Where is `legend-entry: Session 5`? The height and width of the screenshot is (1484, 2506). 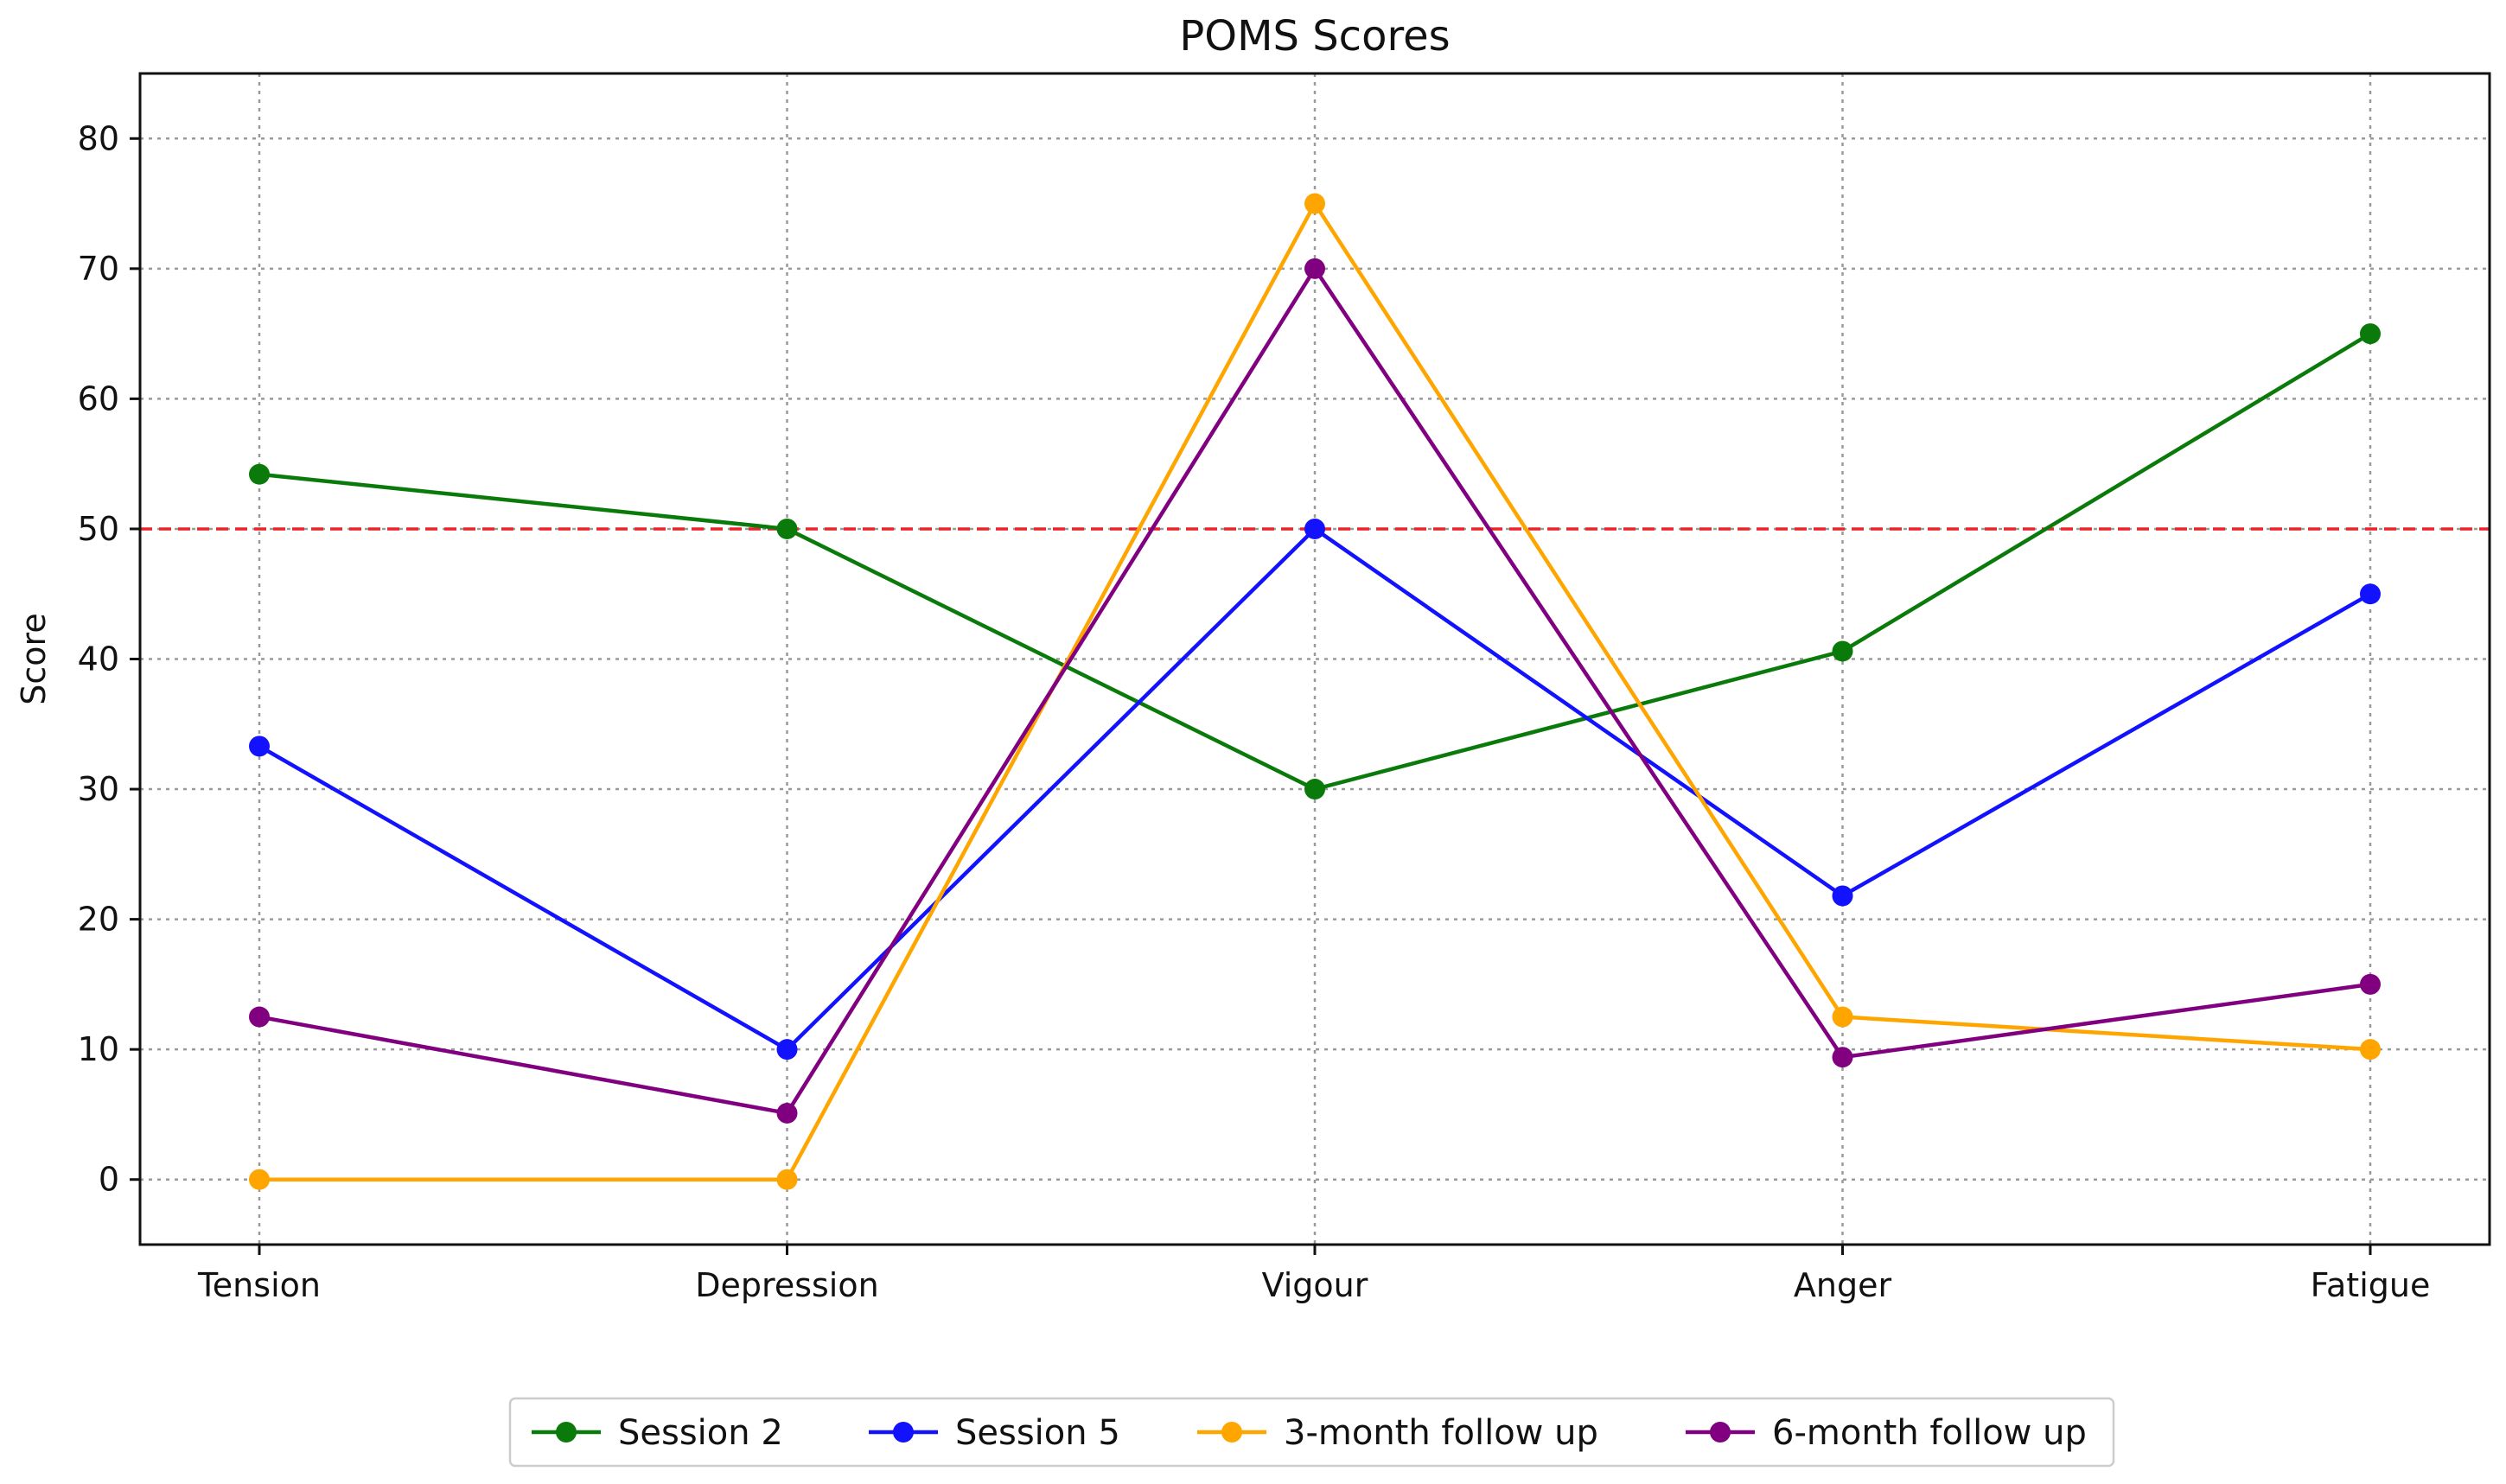
legend-entry: Session 5 is located at coordinates (995, 1433).